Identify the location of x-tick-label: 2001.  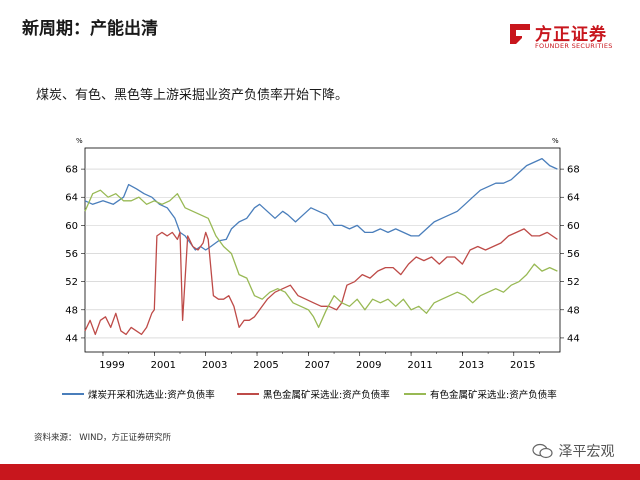
(163, 365).